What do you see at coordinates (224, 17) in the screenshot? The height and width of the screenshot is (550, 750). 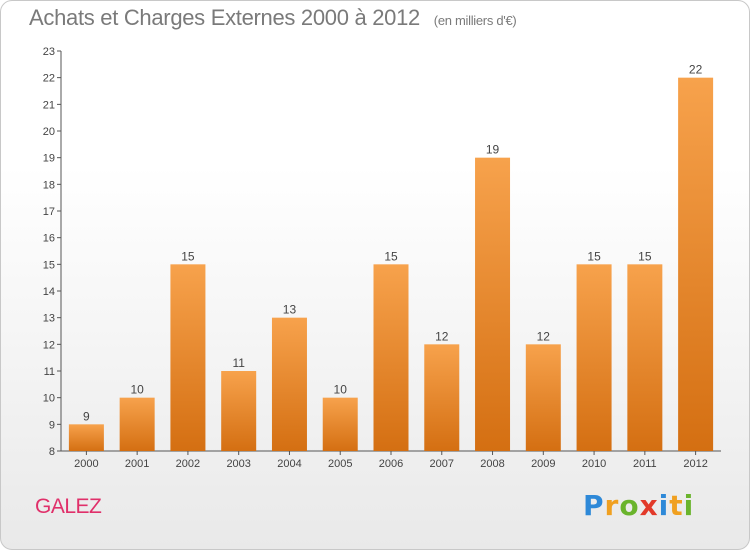 I see `chart-title-text: Achats et Charges Externes 2000 à 2012` at bounding box center [224, 17].